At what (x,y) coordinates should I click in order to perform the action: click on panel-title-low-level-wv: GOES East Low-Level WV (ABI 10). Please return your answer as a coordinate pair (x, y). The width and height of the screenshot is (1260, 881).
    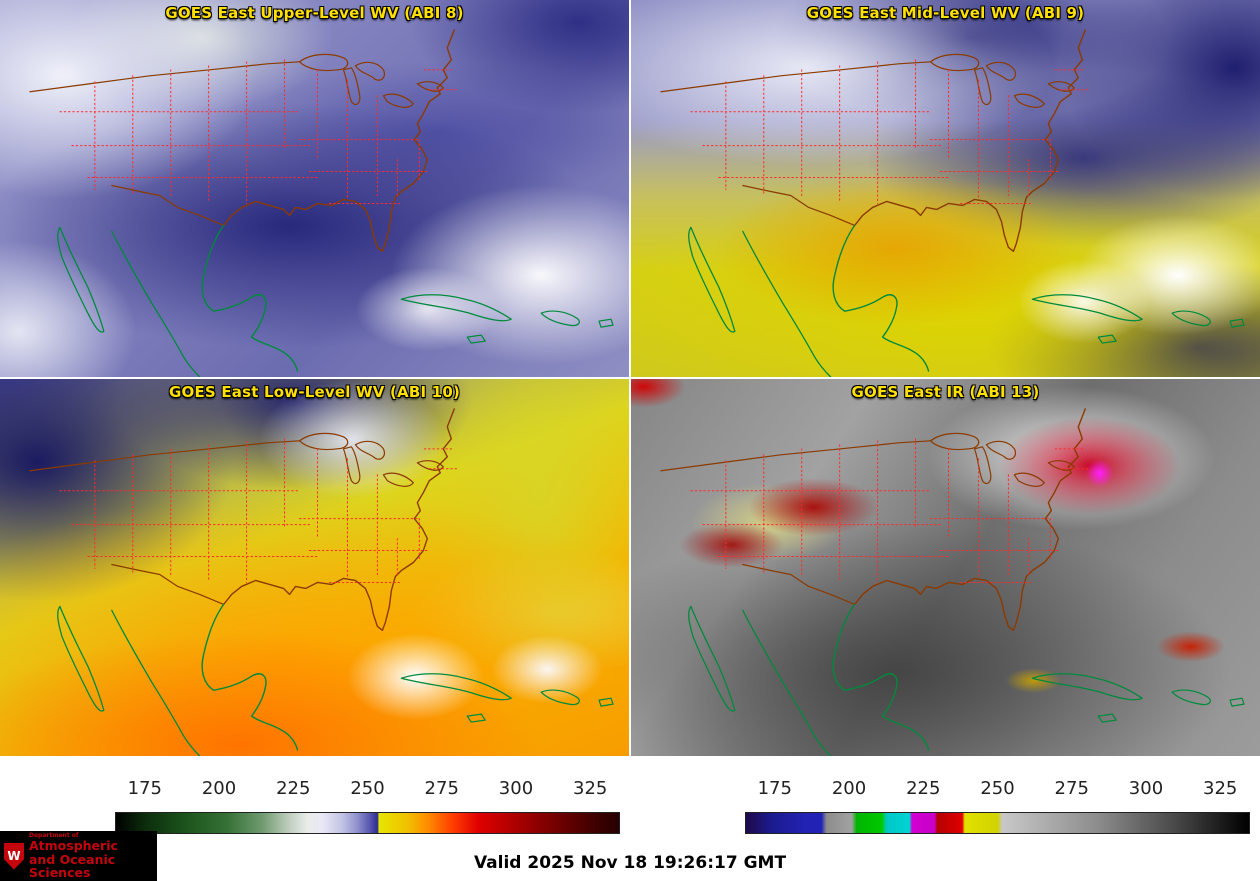
    Looking at the image, I should click on (314, 392).